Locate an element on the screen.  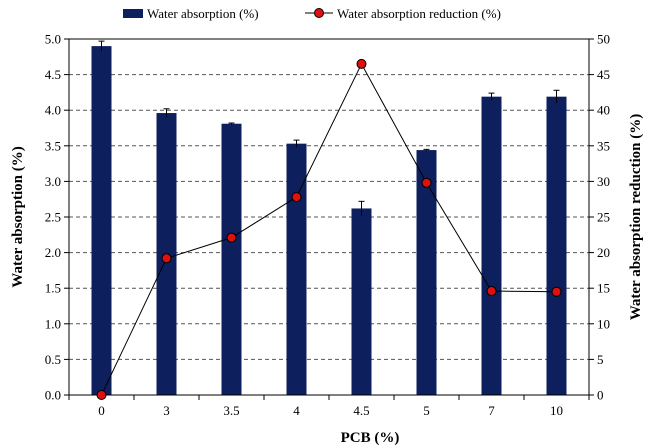
y2-tick-label: 15 is located at coordinates (603, 288).